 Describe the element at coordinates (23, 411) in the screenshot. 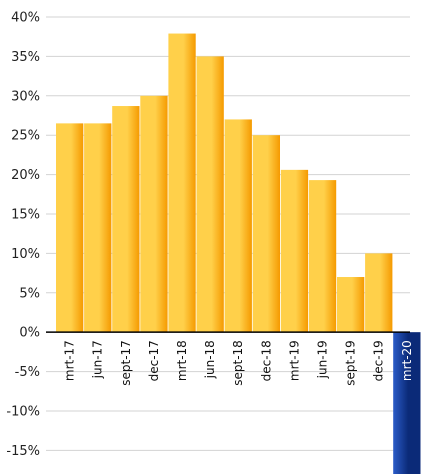

I see `y-tick-label: -10%` at that location.